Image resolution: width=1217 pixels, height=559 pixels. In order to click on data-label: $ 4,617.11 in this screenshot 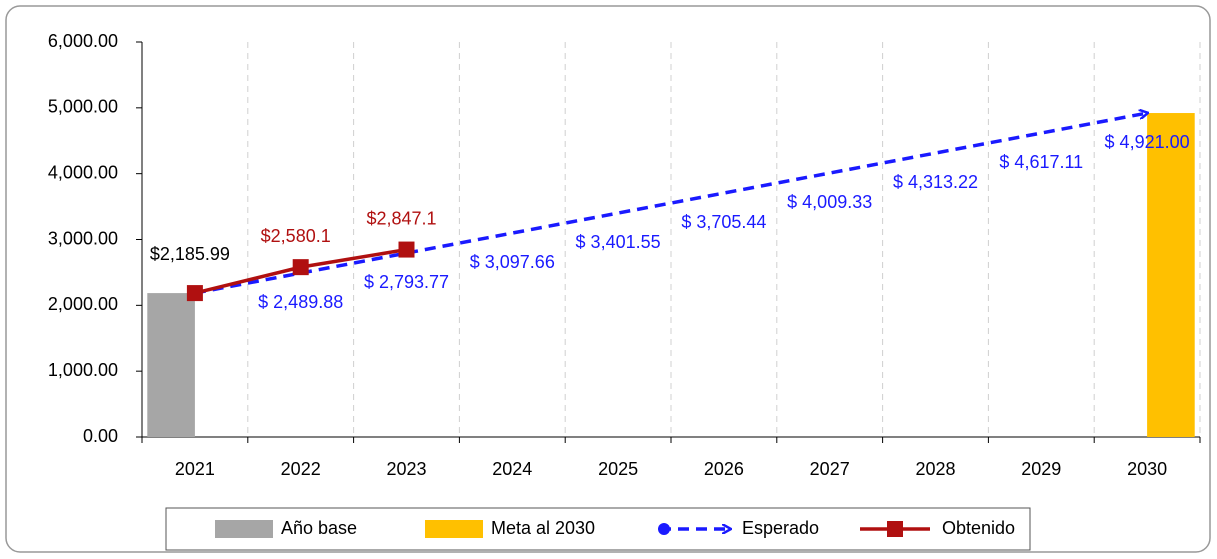, I will do `click(1041, 162)`.